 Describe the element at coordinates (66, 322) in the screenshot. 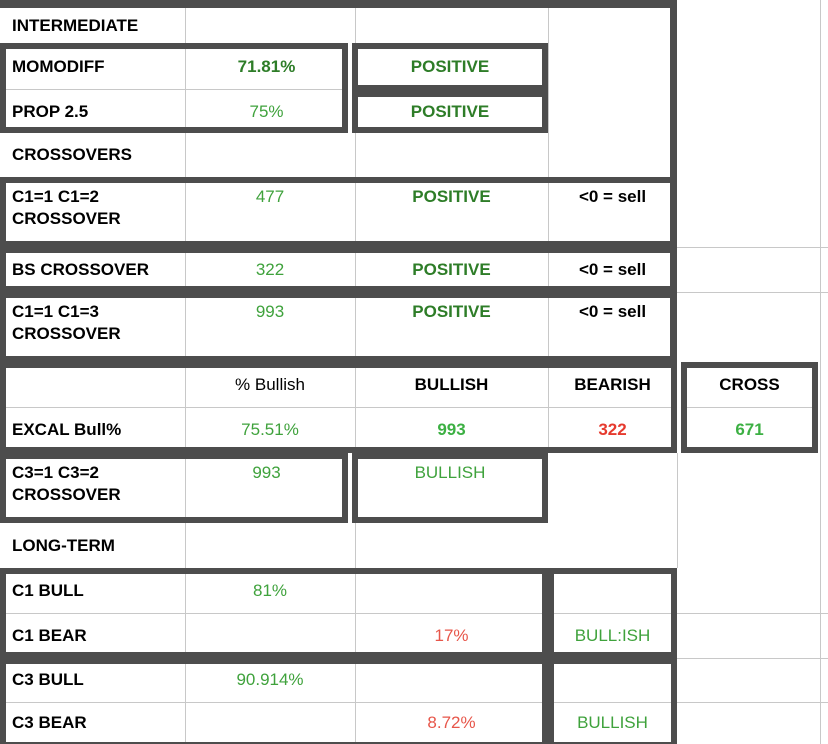

I see `cell-c1c3-label: C1=1 C1=3 CROSSOVER` at that location.